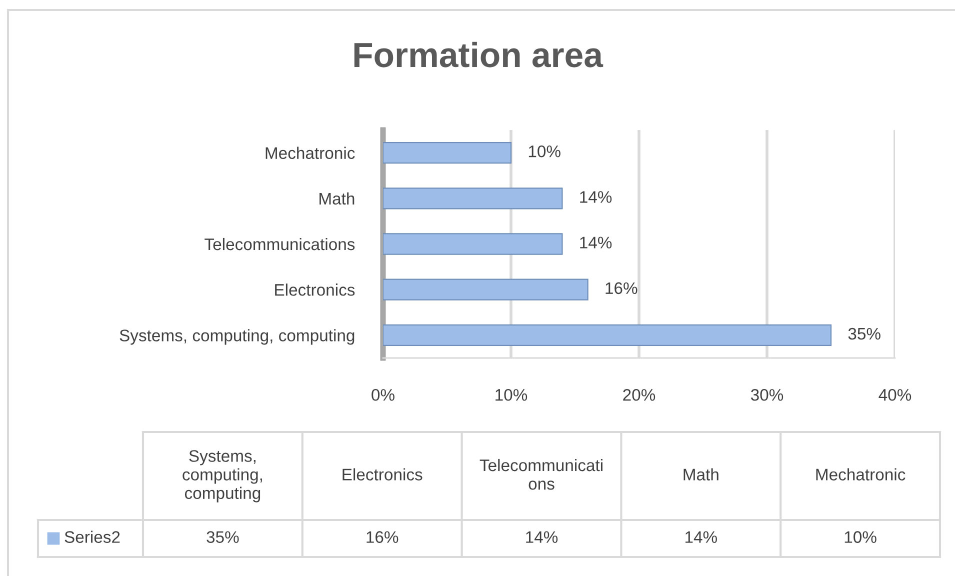 This screenshot has width=955, height=576. Describe the element at coordinates (512, 394) in the screenshot. I see `x-tick-label: 10%` at that location.